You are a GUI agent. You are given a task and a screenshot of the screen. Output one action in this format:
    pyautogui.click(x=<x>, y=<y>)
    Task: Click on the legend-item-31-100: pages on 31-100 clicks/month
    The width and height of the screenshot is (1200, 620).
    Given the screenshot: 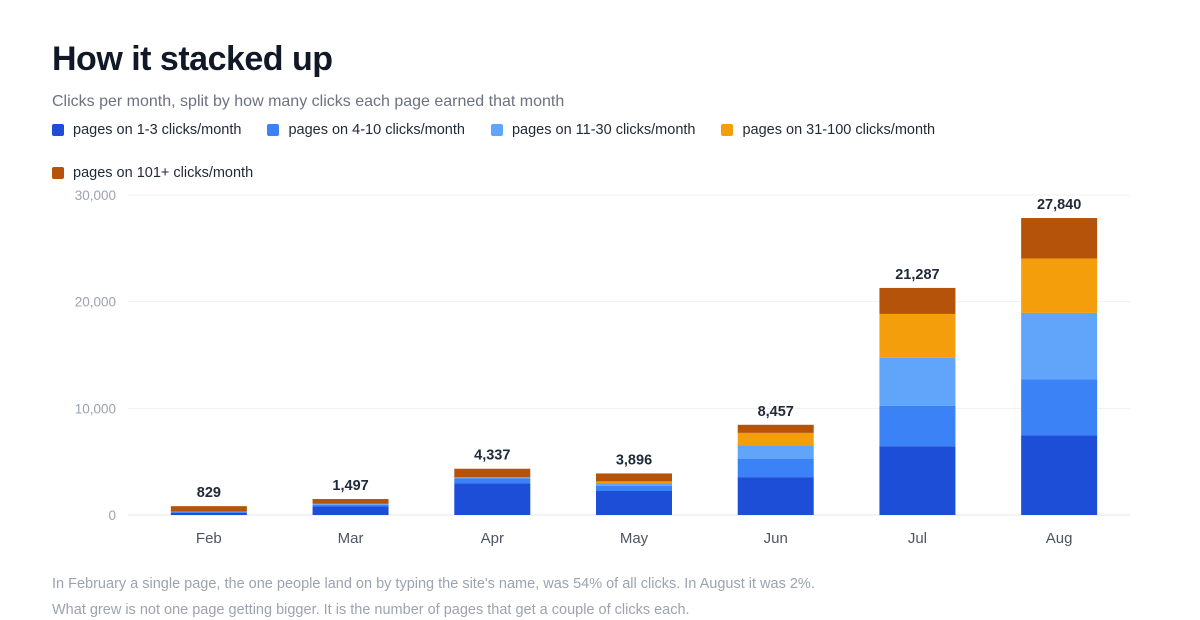 What is the action you would take?
    pyautogui.click(x=828, y=129)
    